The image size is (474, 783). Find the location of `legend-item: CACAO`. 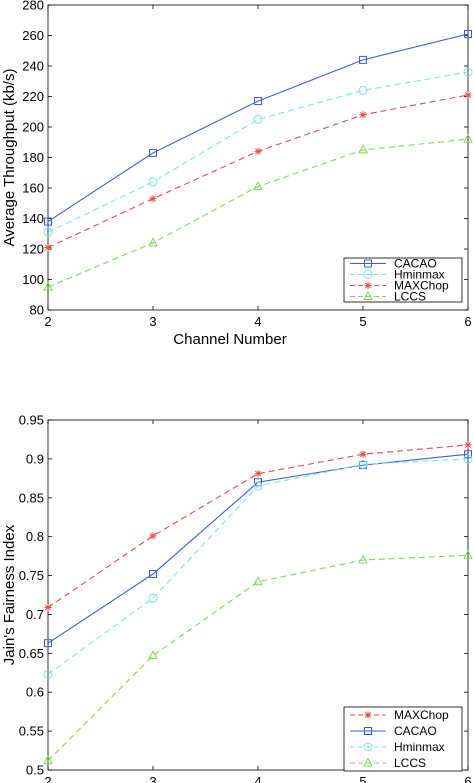

legend-item: CACAO is located at coordinates (393, 731).